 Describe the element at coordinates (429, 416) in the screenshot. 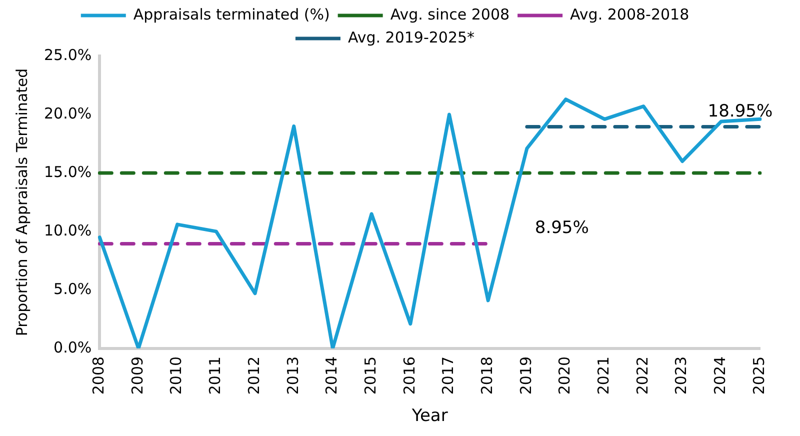

I see `x-axis-title: Year` at that location.